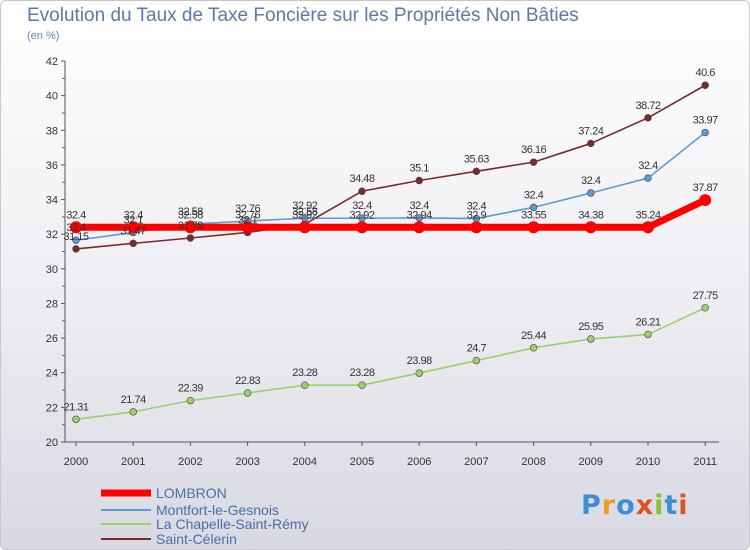  I want to click on data-label: 31.47, so click(133, 231).